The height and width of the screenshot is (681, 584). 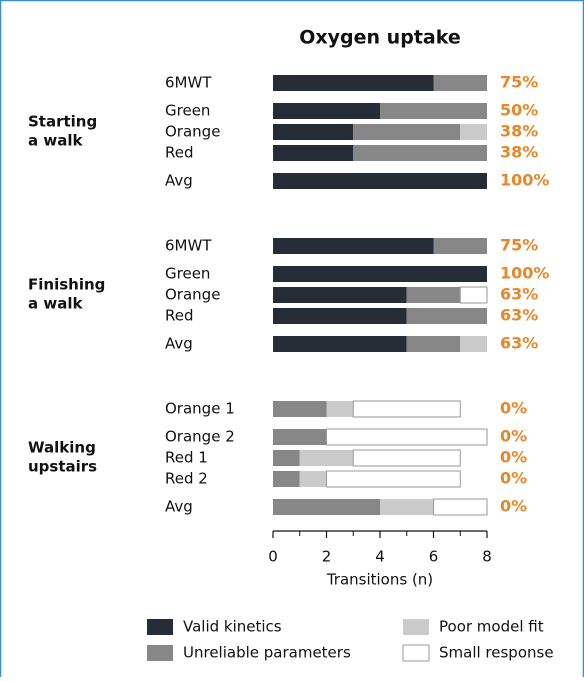 What do you see at coordinates (380, 557) in the screenshot?
I see `x-tick-label: 4` at bounding box center [380, 557].